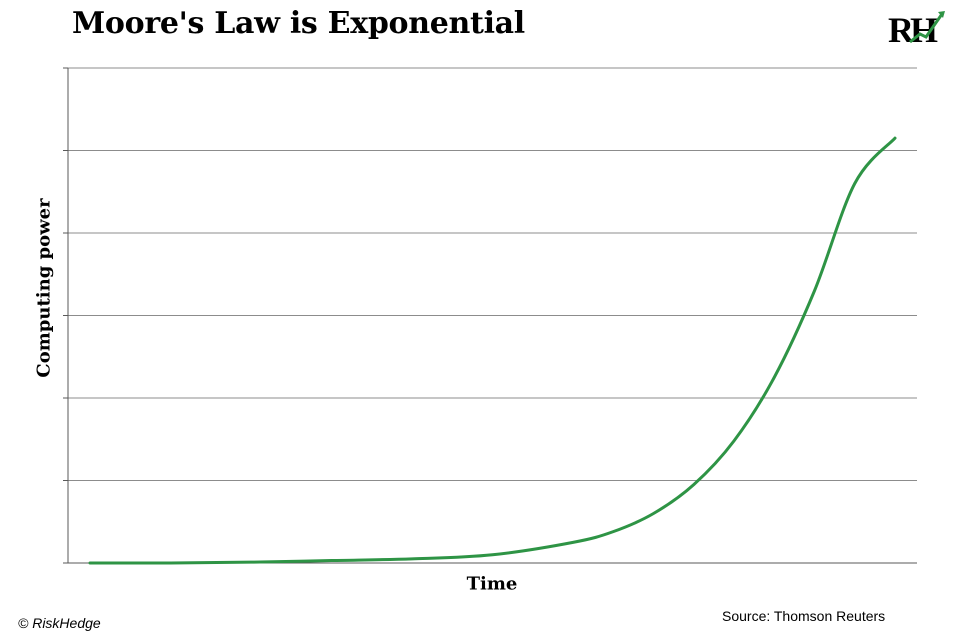  Describe the element at coordinates (492, 584) in the screenshot. I see `x-axis-label: Time` at that location.